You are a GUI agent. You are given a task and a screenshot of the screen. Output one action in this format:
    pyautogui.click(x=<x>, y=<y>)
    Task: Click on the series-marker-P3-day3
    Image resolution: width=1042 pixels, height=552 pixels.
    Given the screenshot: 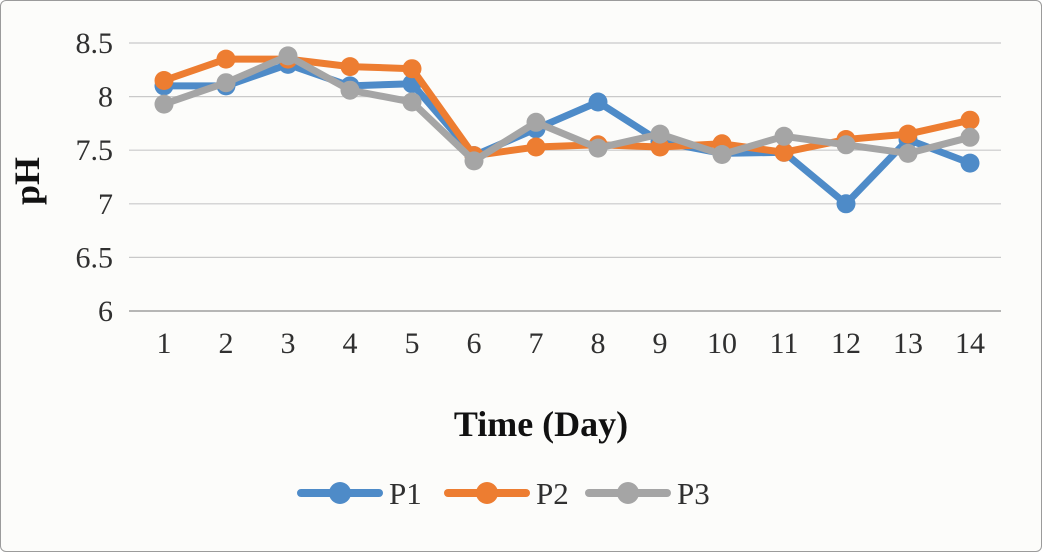 What is the action you would take?
    pyautogui.click(x=288, y=56)
    